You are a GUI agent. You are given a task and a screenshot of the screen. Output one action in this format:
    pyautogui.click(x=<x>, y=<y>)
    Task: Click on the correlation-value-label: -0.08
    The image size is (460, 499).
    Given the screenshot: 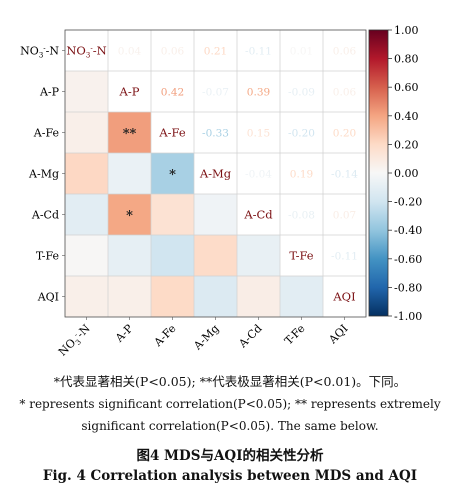 What is the action you would take?
    pyautogui.click(x=301, y=216)
    